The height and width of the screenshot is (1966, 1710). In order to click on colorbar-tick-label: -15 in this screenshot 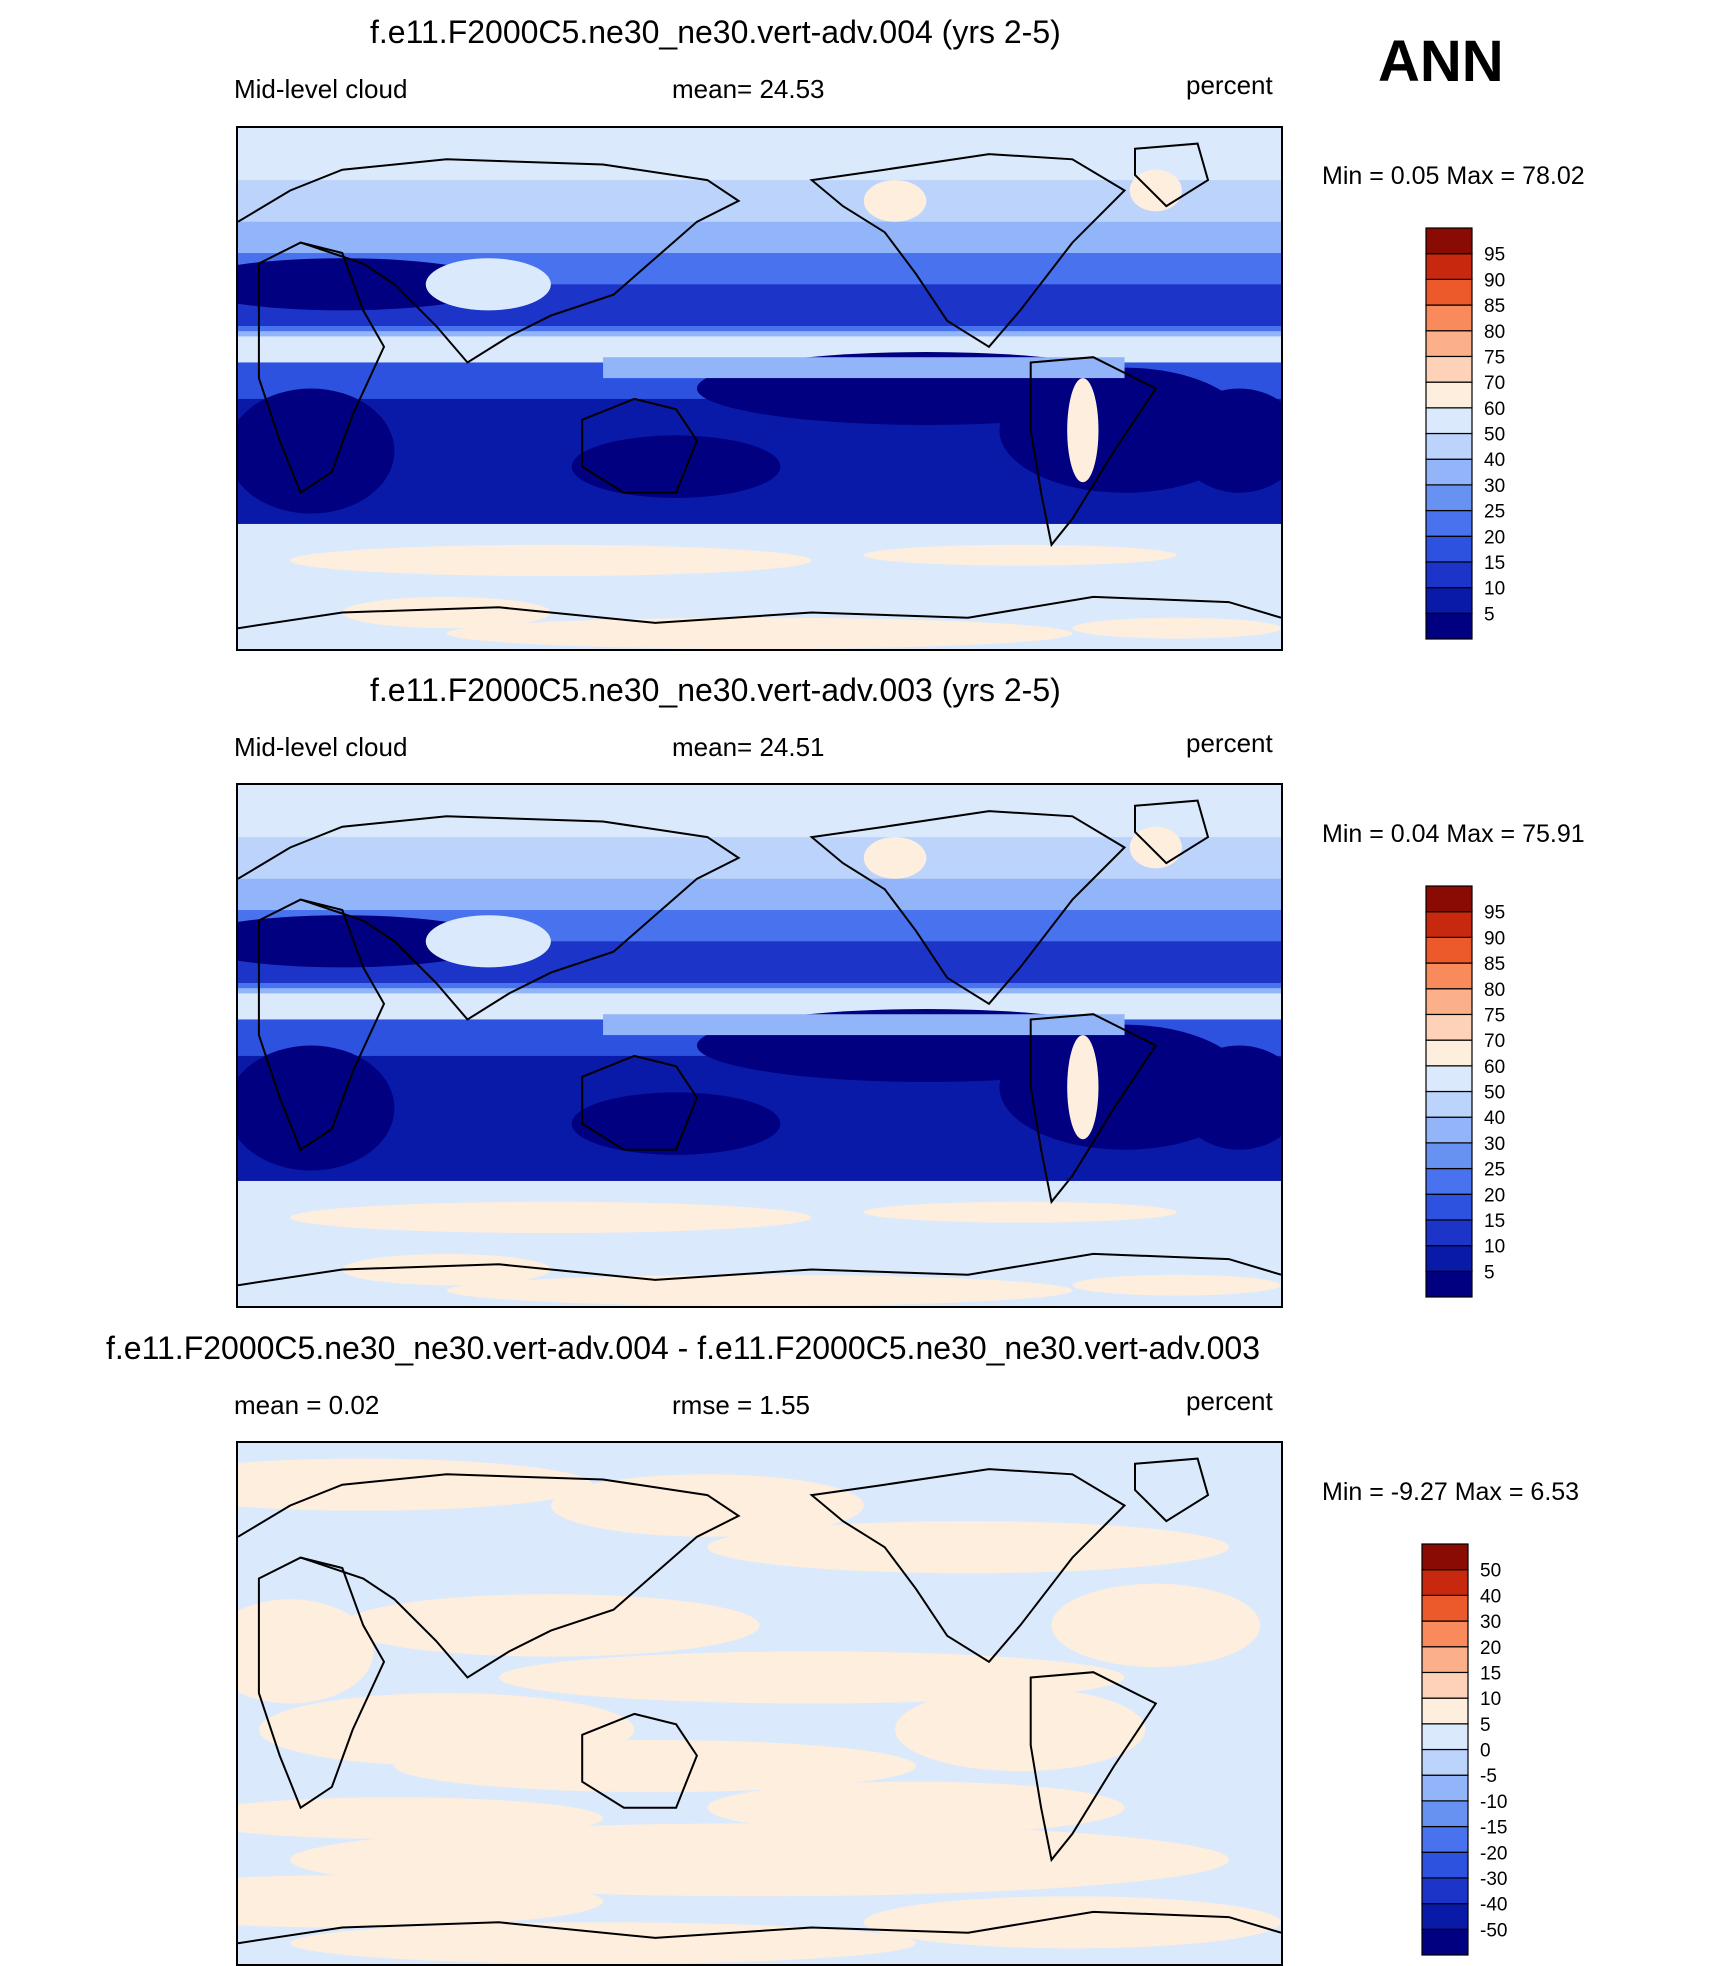, I will do `click(1493, 1828)`.